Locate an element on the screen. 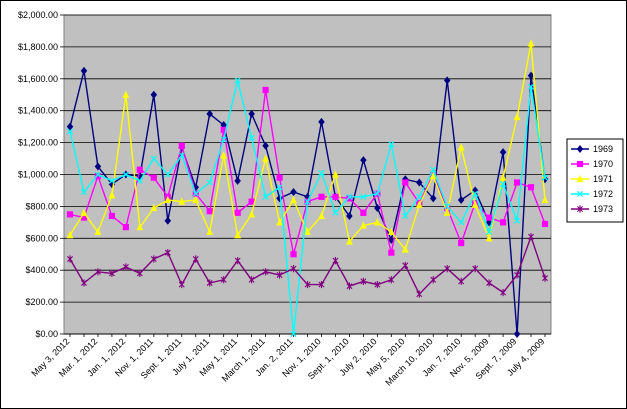 This screenshot has height=409, width=627. y-tick-label: $1,600.00 is located at coordinates (38, 79).